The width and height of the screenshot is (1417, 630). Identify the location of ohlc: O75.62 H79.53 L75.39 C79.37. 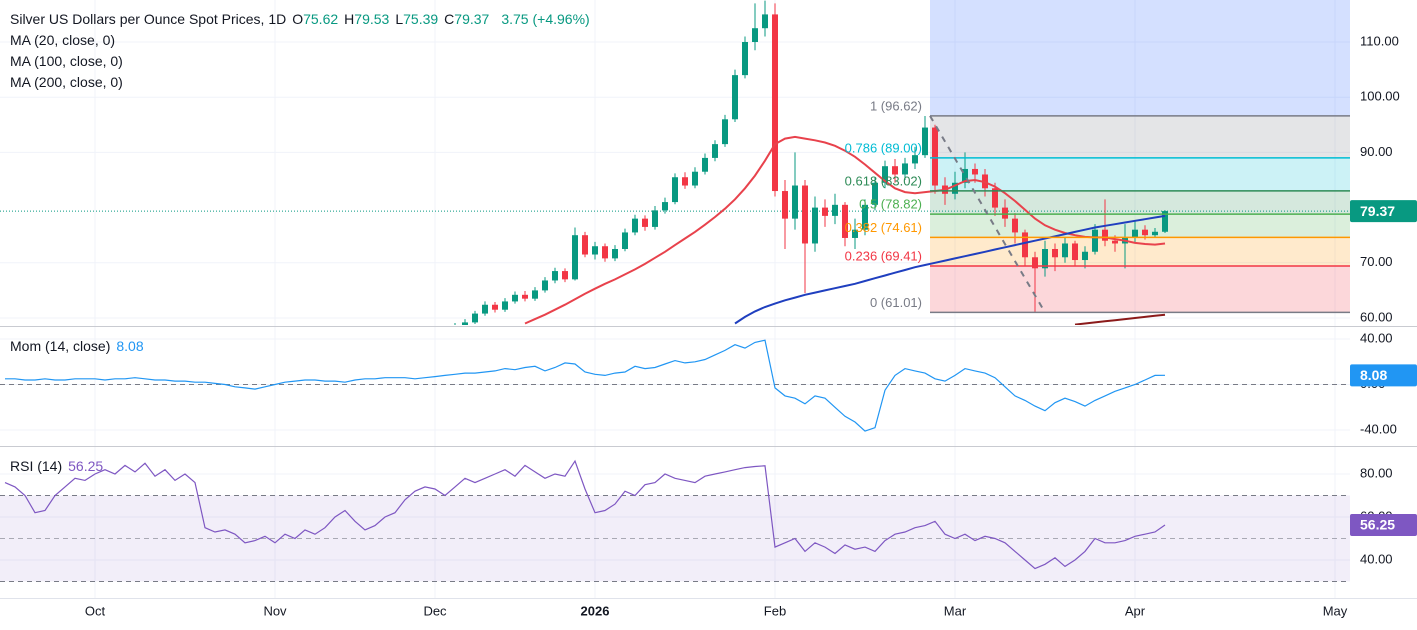
(393, 19).